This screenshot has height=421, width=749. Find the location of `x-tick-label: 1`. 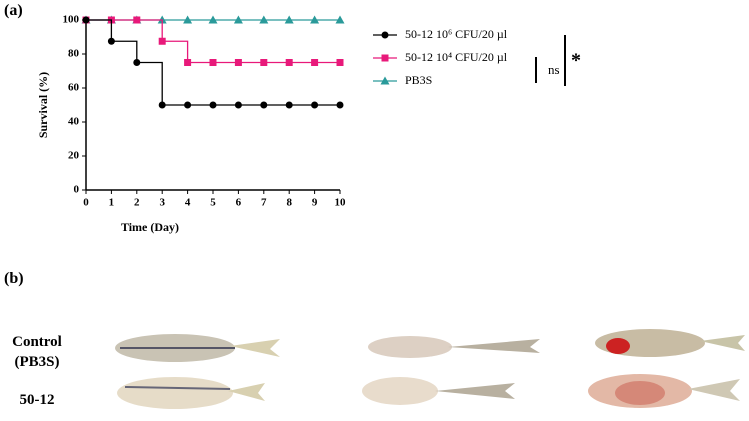

x-tick-label: 1 is located at coordinates (112, 203).